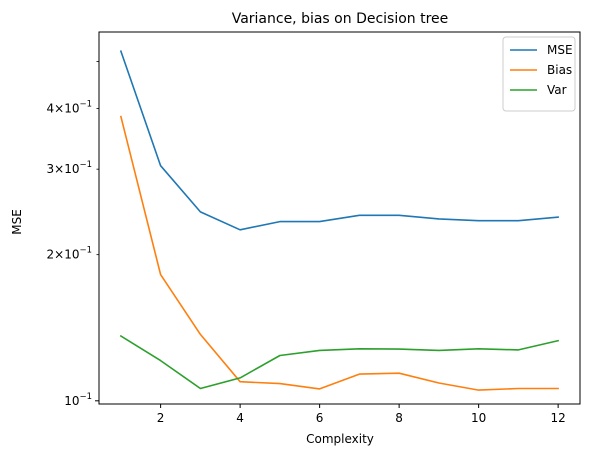 Image resolution: width=602 pixels, height=455 pixels. I want to click on legend: MSE Bias Var, so click(539, 74).